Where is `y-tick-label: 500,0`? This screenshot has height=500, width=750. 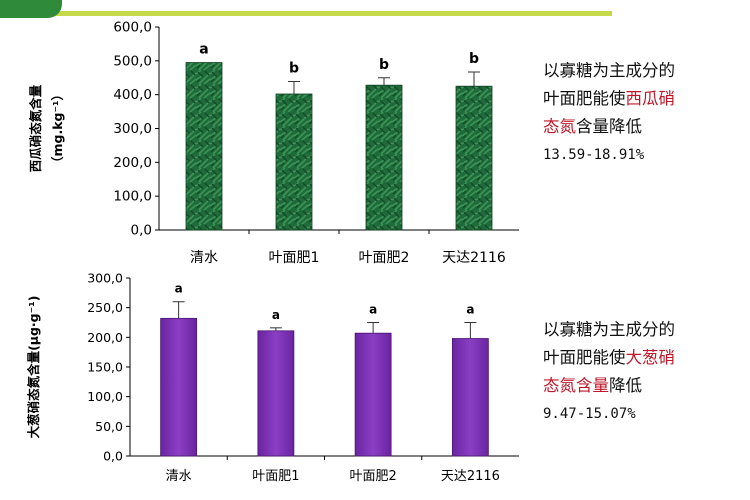 y-tick-label: 500,0 is located at coordinates (132, 61).